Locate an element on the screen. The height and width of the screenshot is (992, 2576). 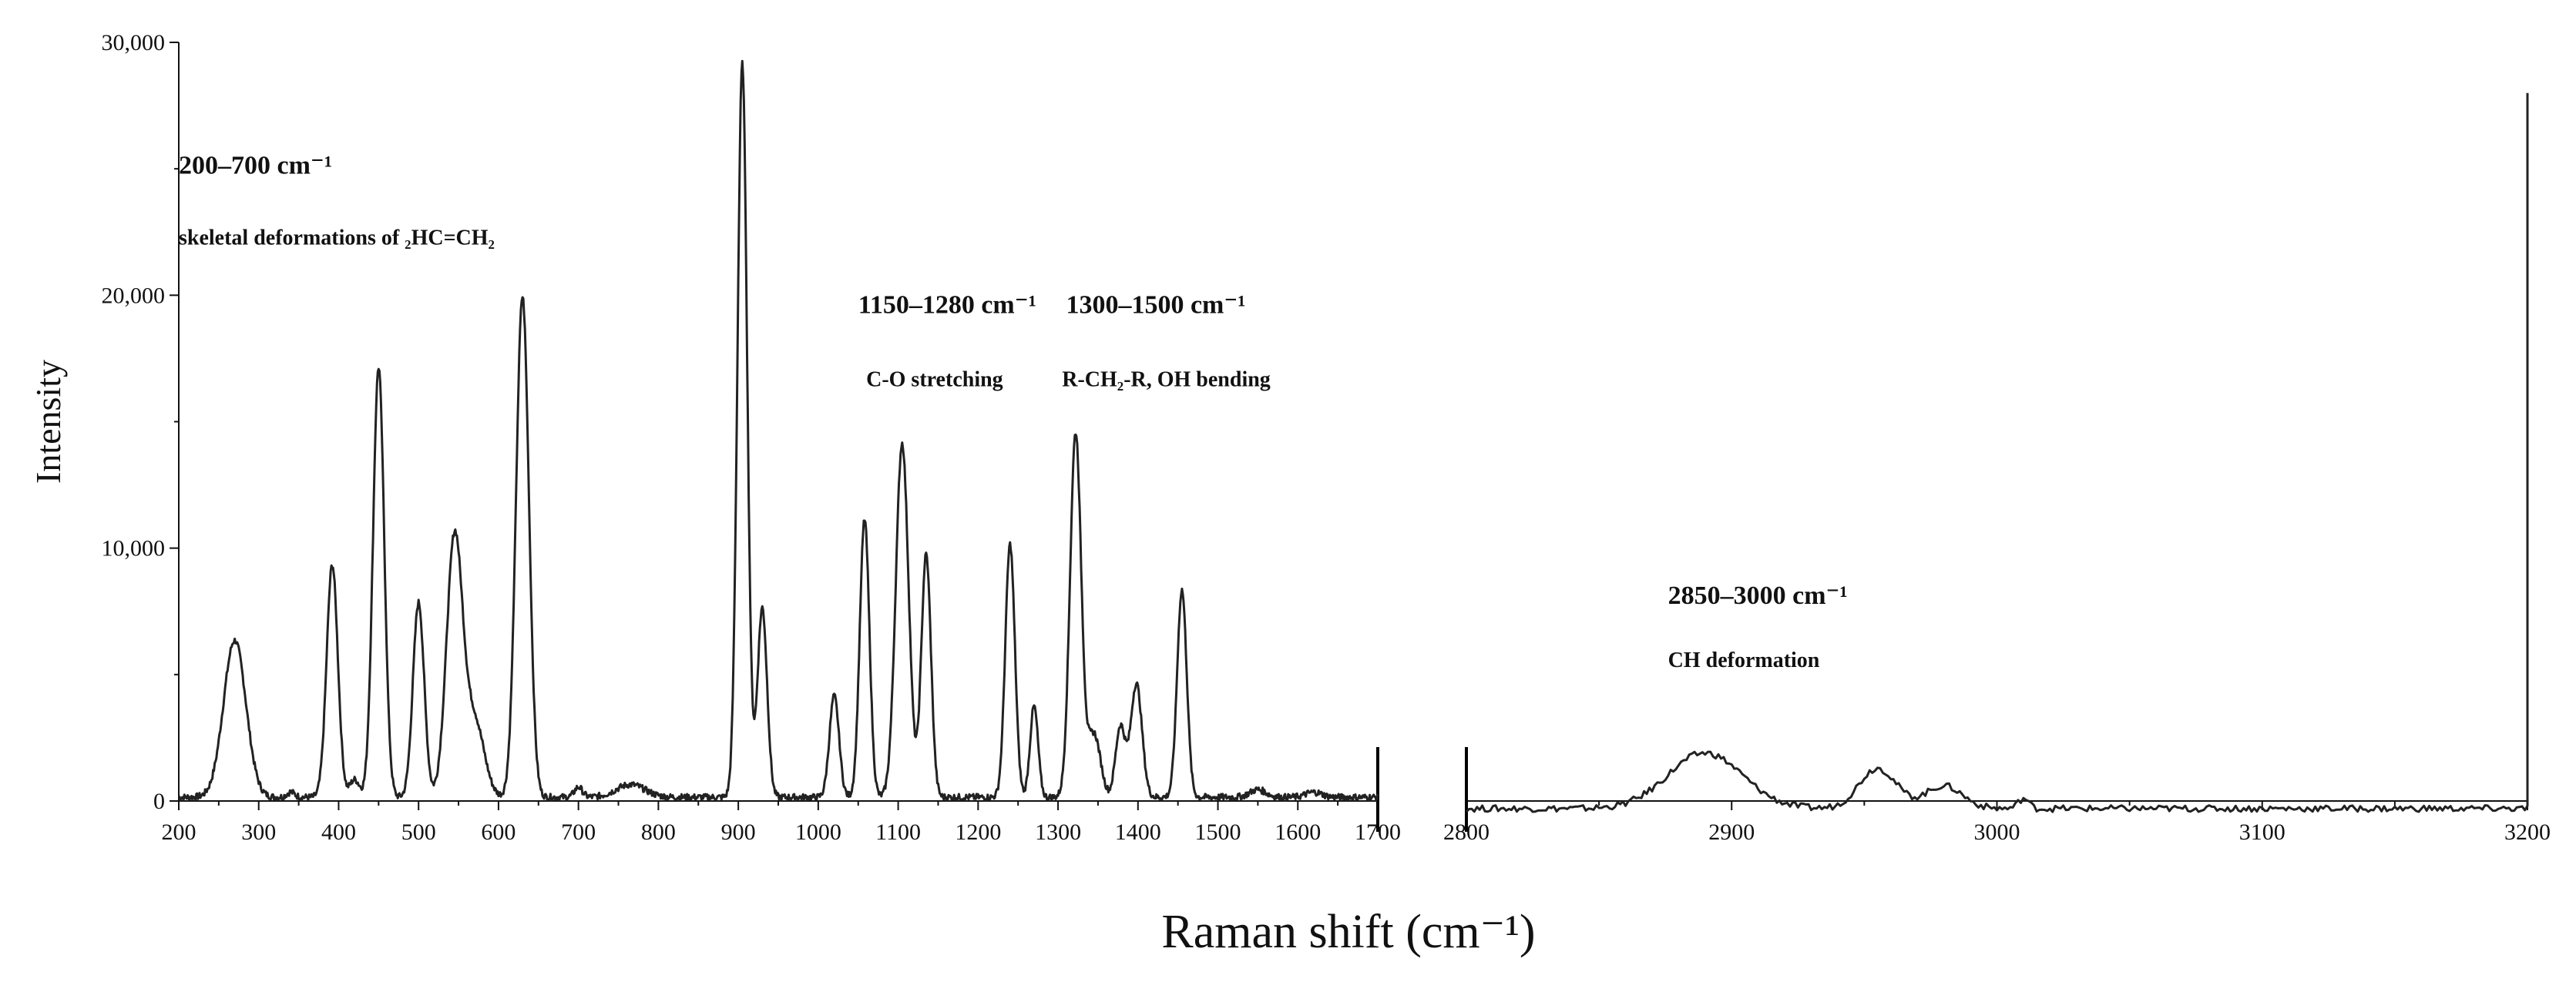
x-tick-label: 1500 is located at coordinates (1218, 832).